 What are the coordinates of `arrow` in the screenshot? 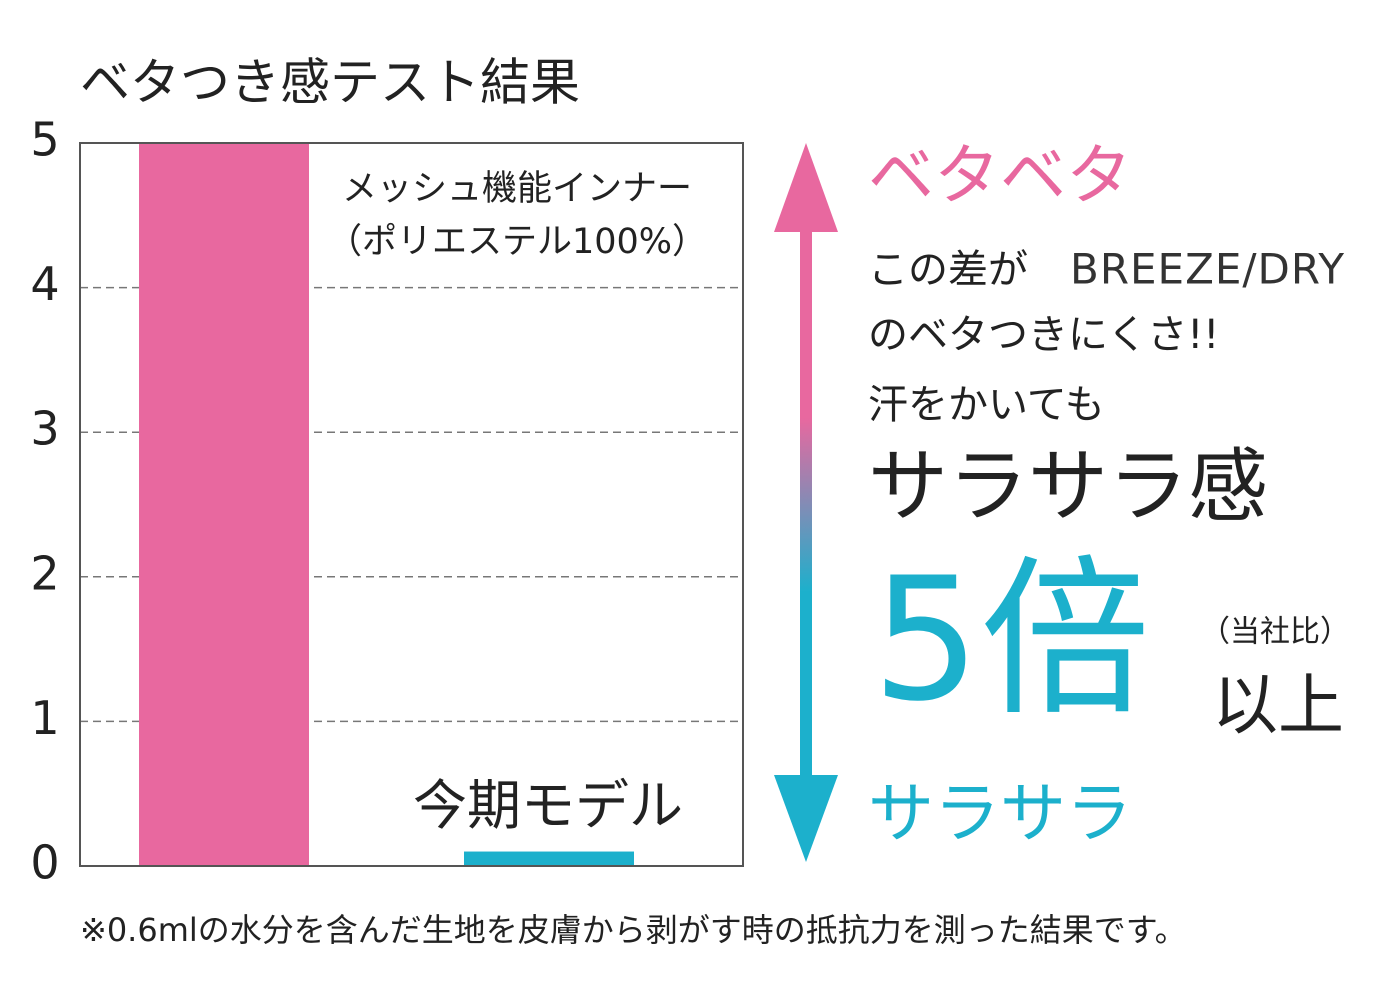 It's located at (806, 502).